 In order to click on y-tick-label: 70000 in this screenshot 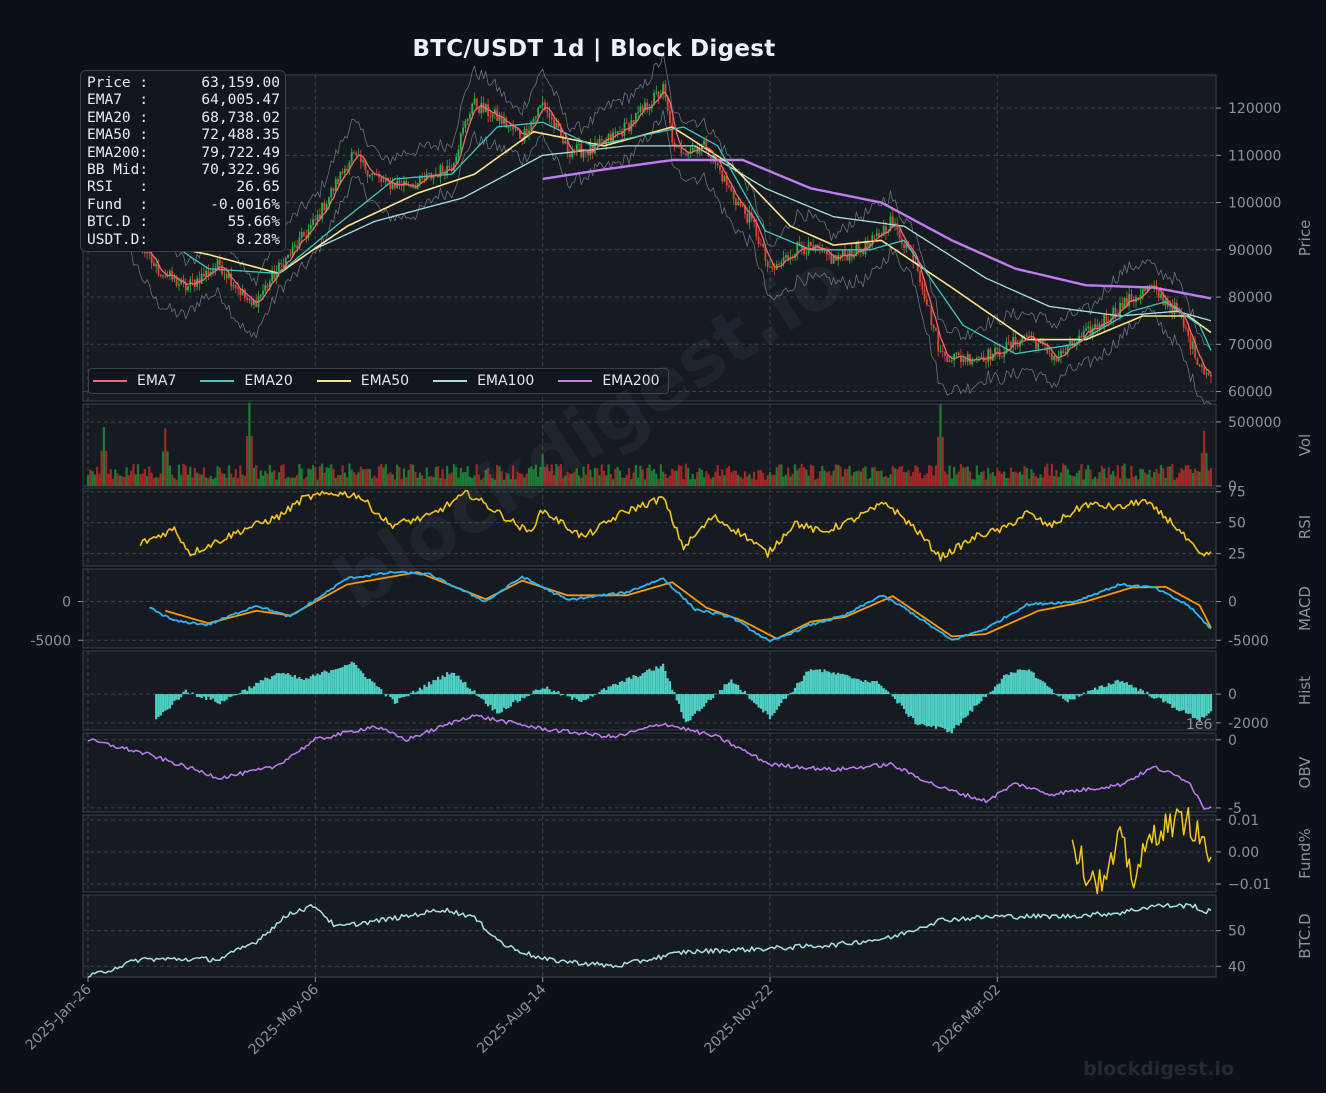, I will do `click(1250, 345)`.